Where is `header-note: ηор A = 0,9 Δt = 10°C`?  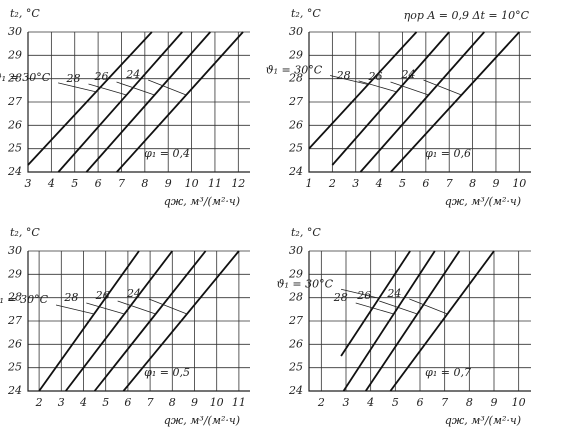
header-note: ηор A = 0,9 Δt = 10°C is located at coordinates (467, 15).